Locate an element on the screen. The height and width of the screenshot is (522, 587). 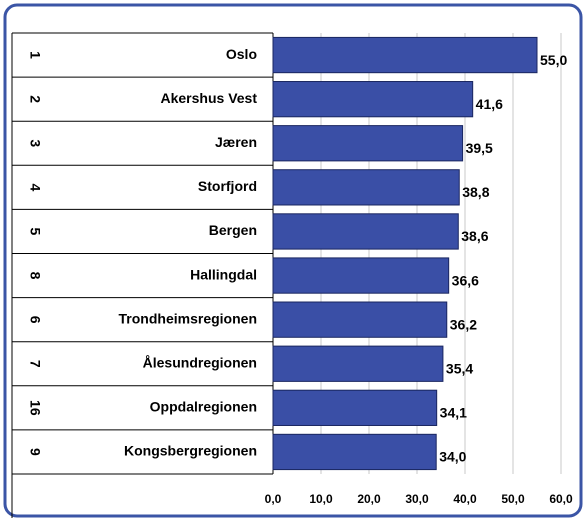
value-label: 41,6 is located at coordinates (489, 104).